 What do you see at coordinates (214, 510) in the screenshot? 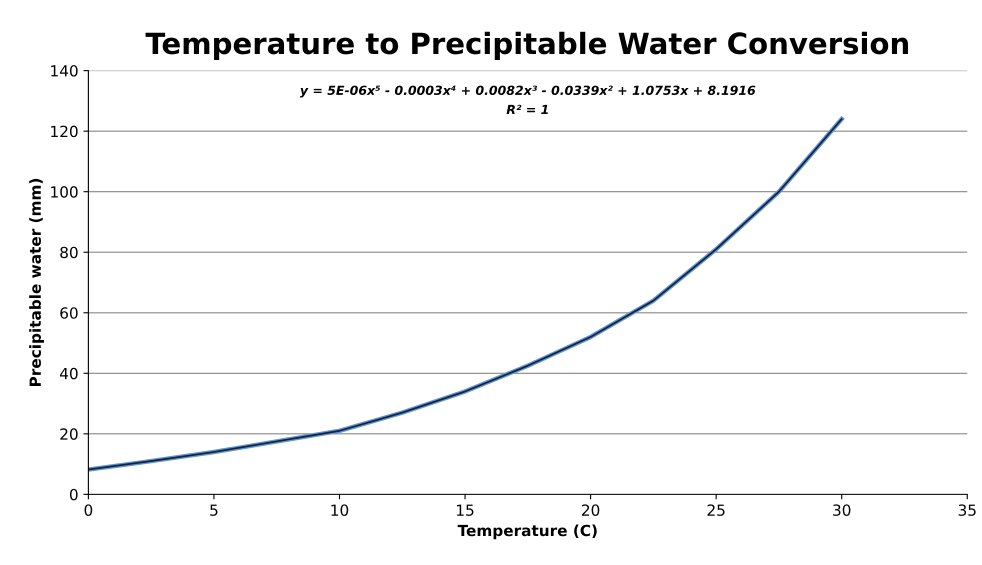
I see `x-tick-label: 5` at bounding box center [214, 510].